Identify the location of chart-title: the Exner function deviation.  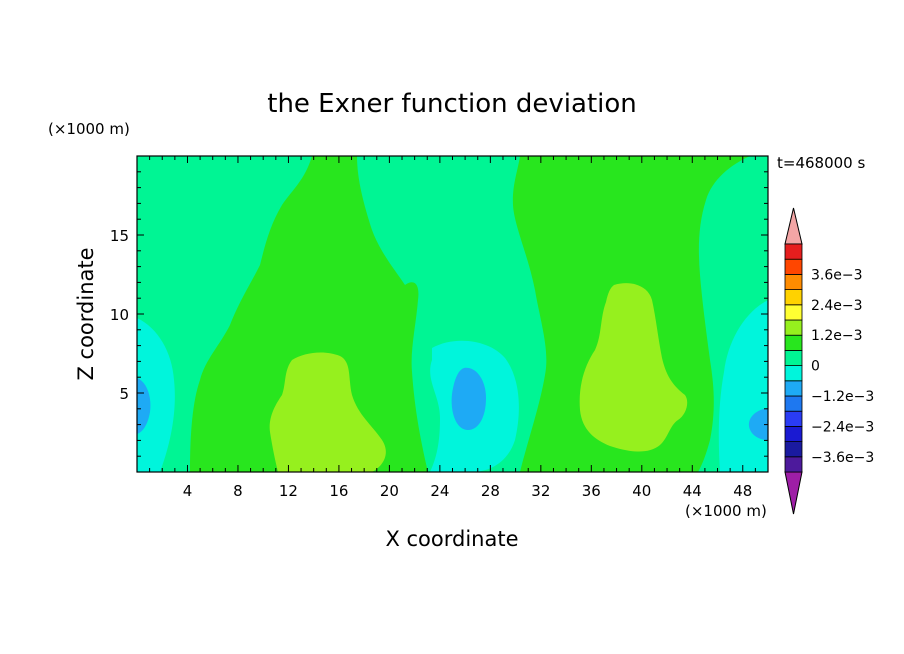
(452, 104).